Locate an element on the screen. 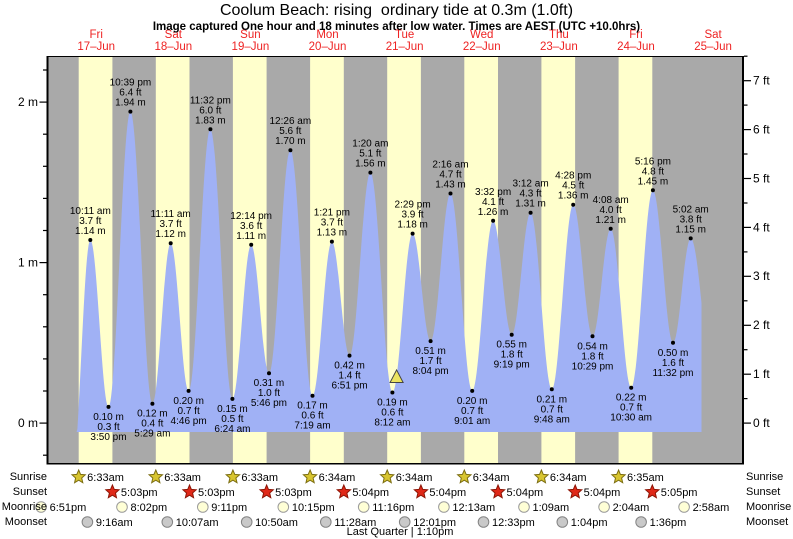  low-tide-label: 5:29 am is located at coordinates (152, 434).